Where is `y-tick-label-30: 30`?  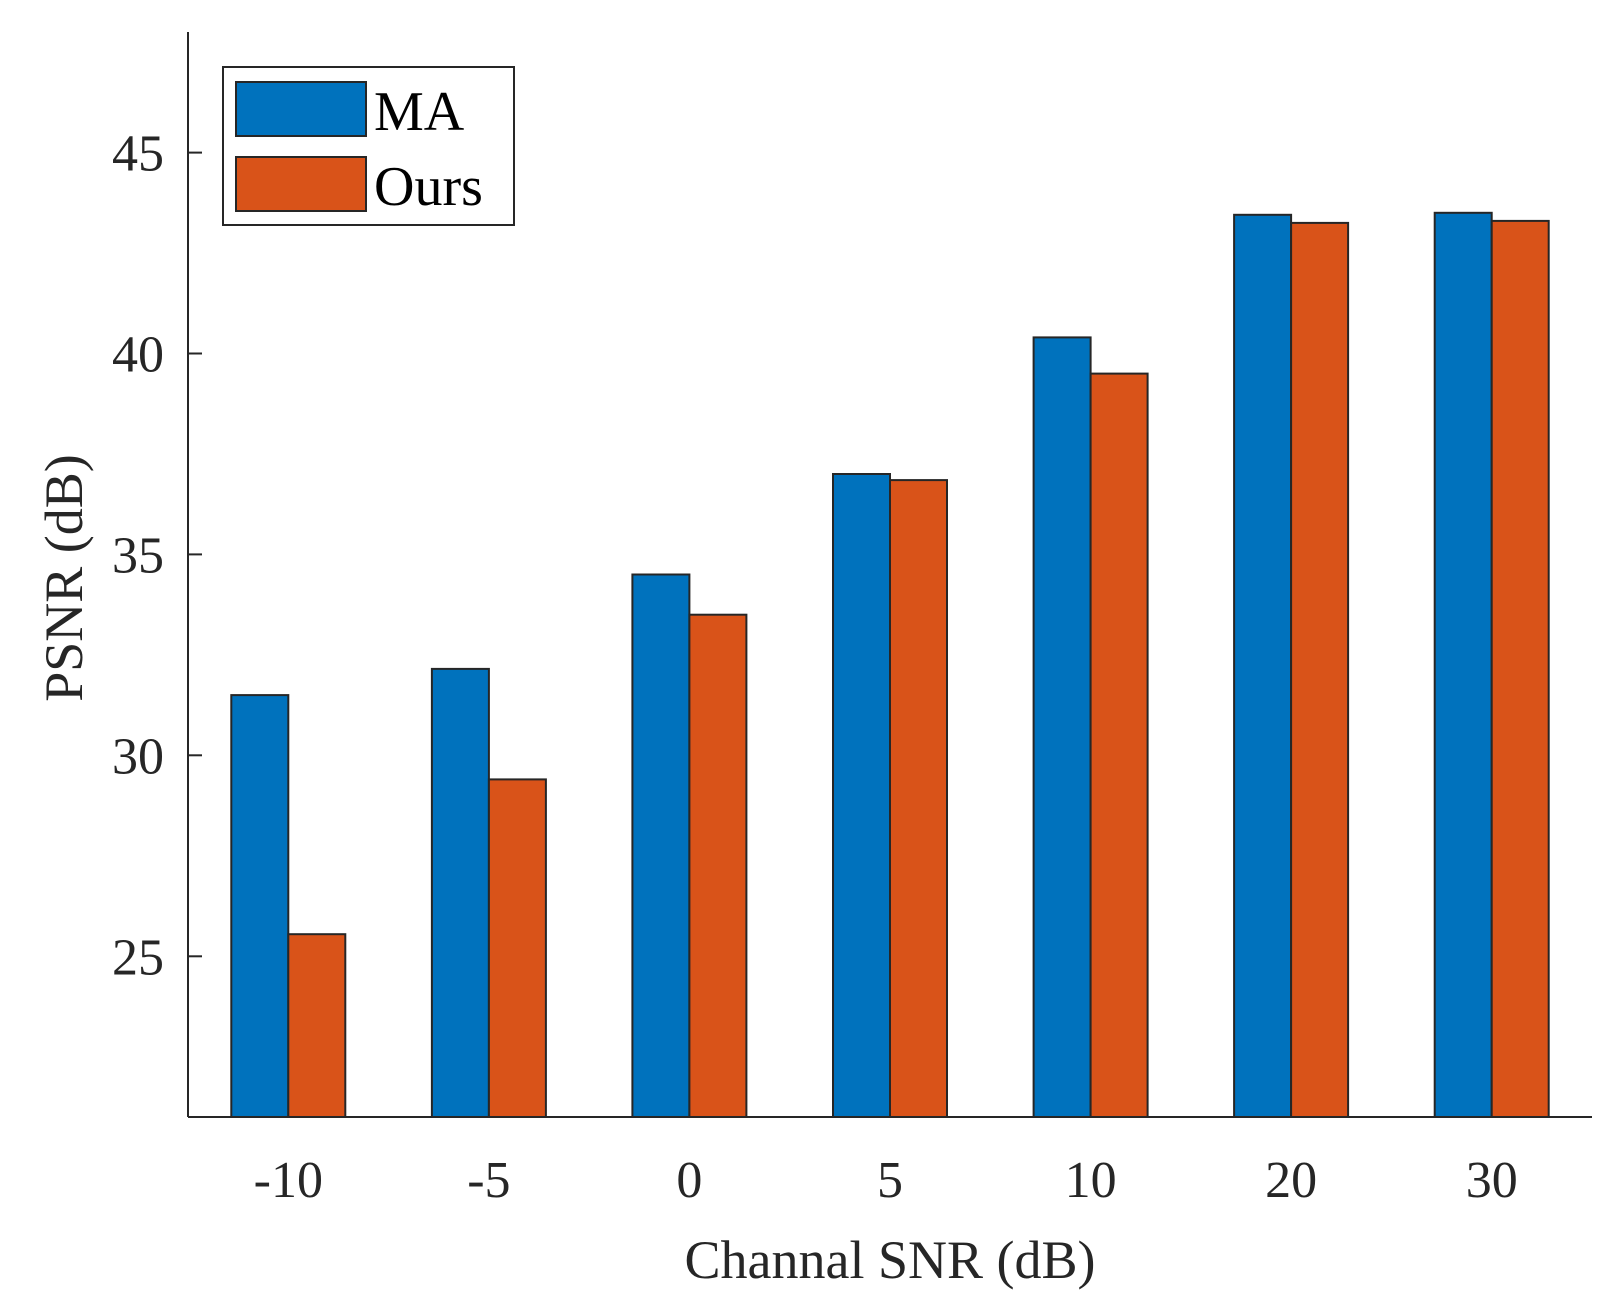 y-tick-label-30: 30 is located at coordinates (138, 756).